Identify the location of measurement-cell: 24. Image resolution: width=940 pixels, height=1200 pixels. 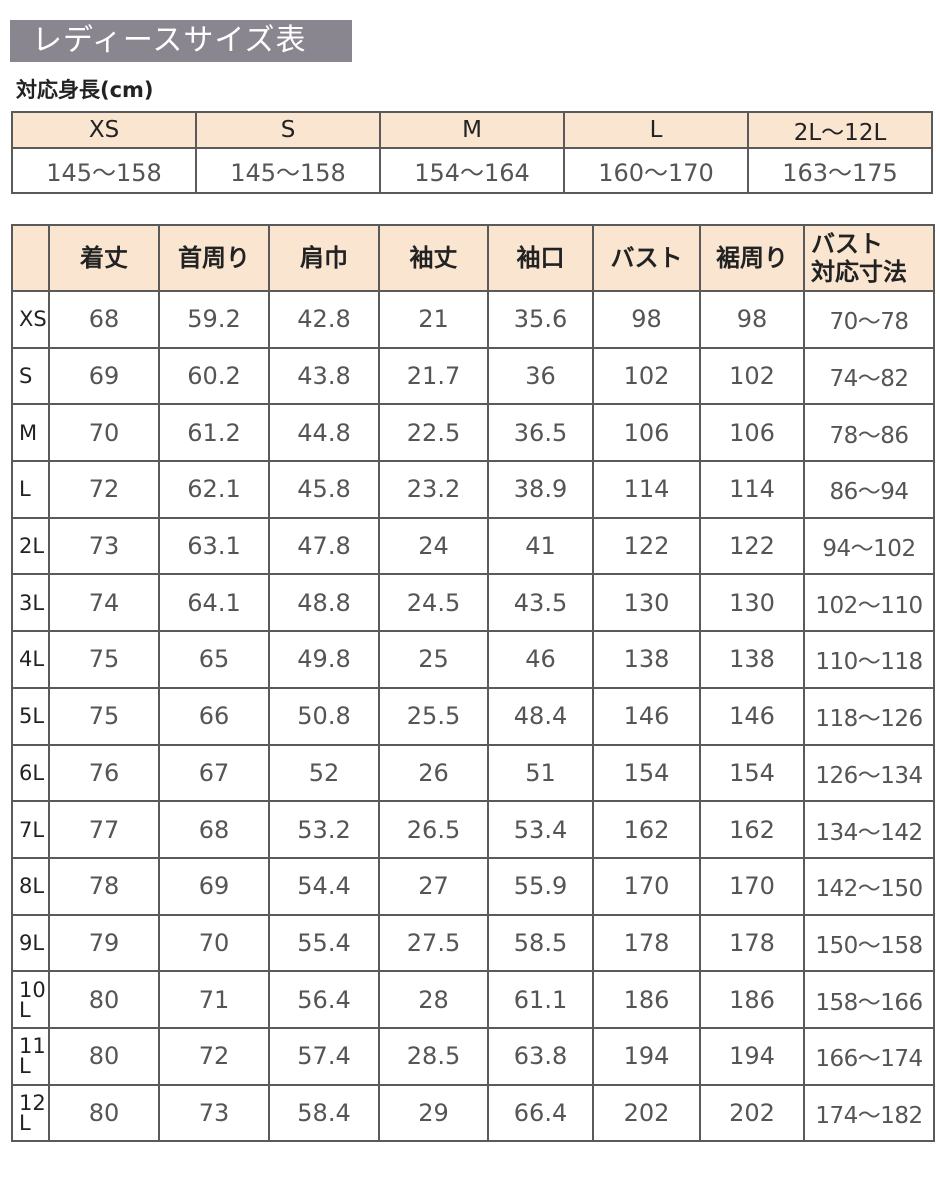
(433, 546).